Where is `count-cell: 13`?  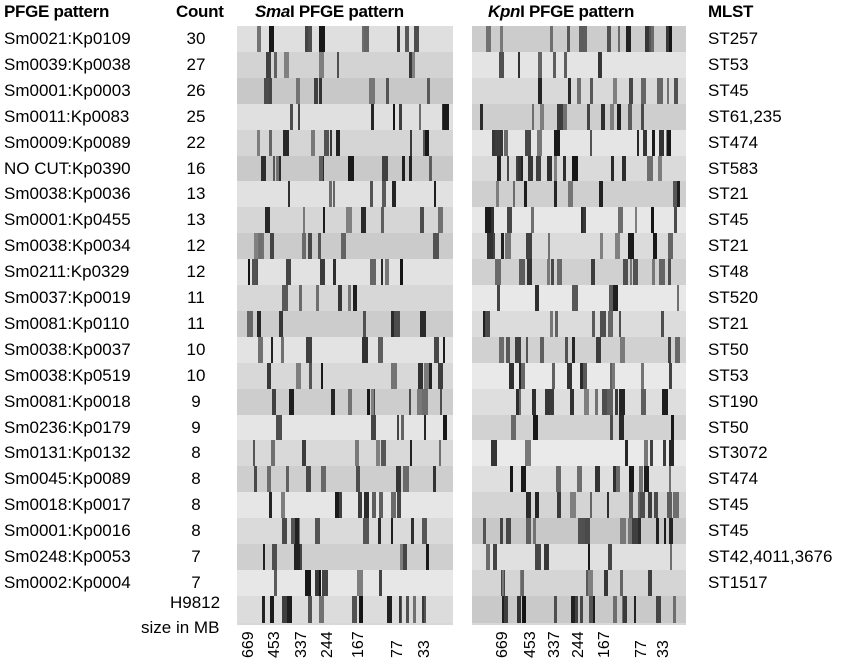
count-cell: 13 is located at coordinates (196, 220).